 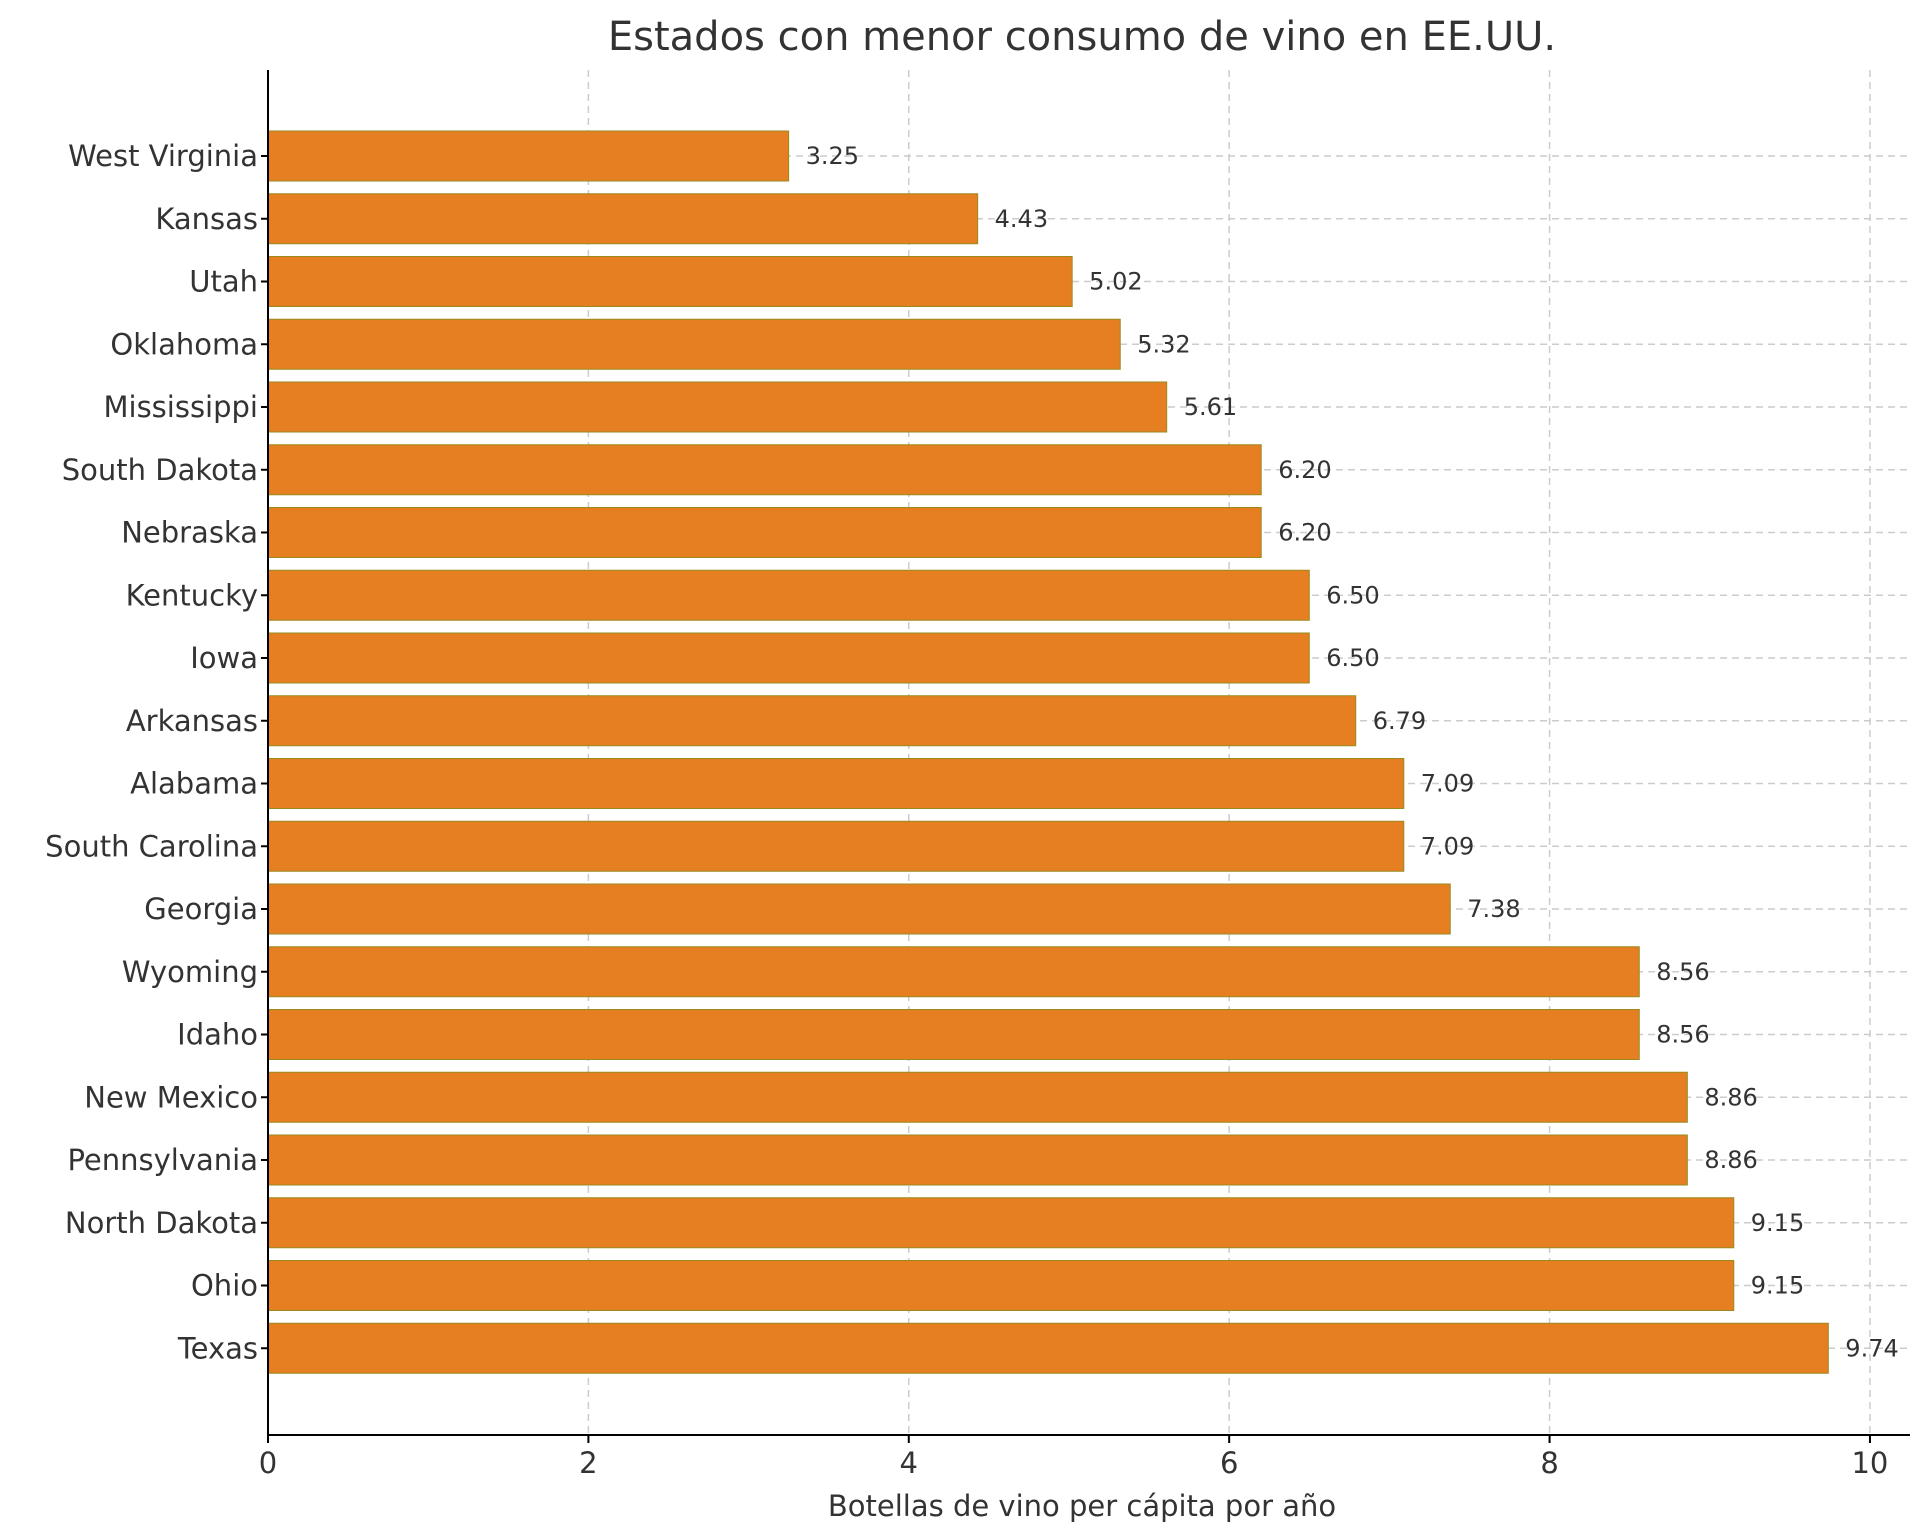 I want to click on category-label: Texas, so click(x=217, y=1348).